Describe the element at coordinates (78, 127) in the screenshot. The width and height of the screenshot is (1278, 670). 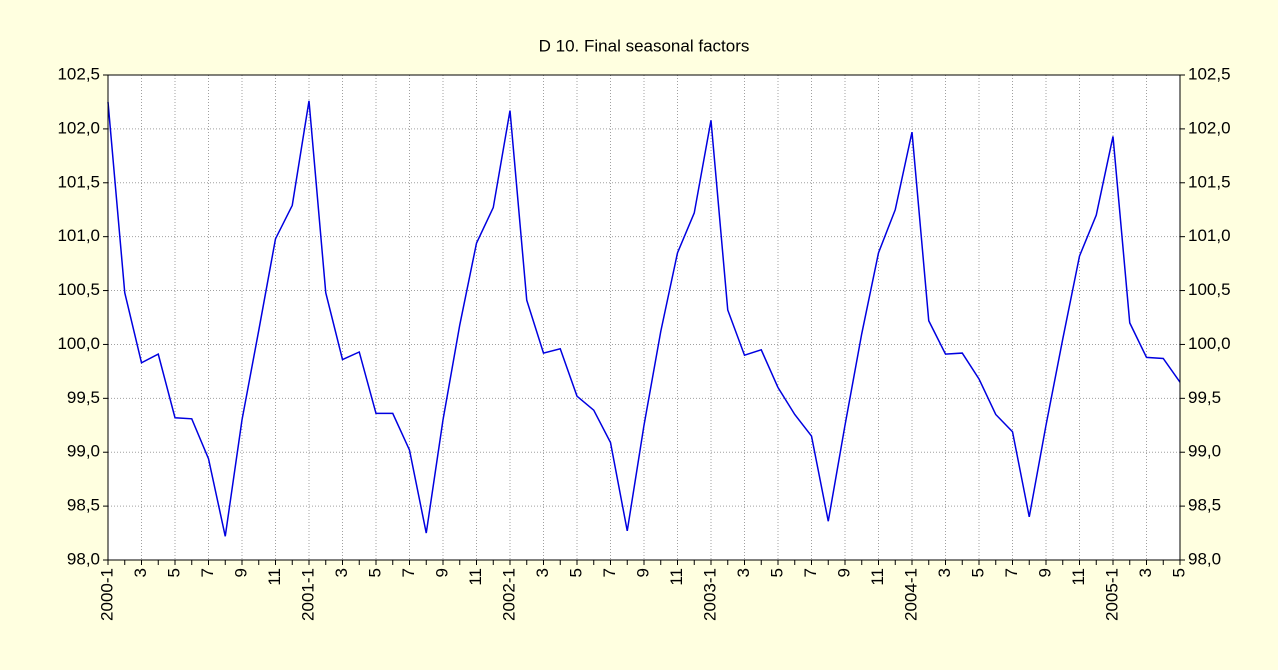
I see `y-tick-label: 102,0` at that location.